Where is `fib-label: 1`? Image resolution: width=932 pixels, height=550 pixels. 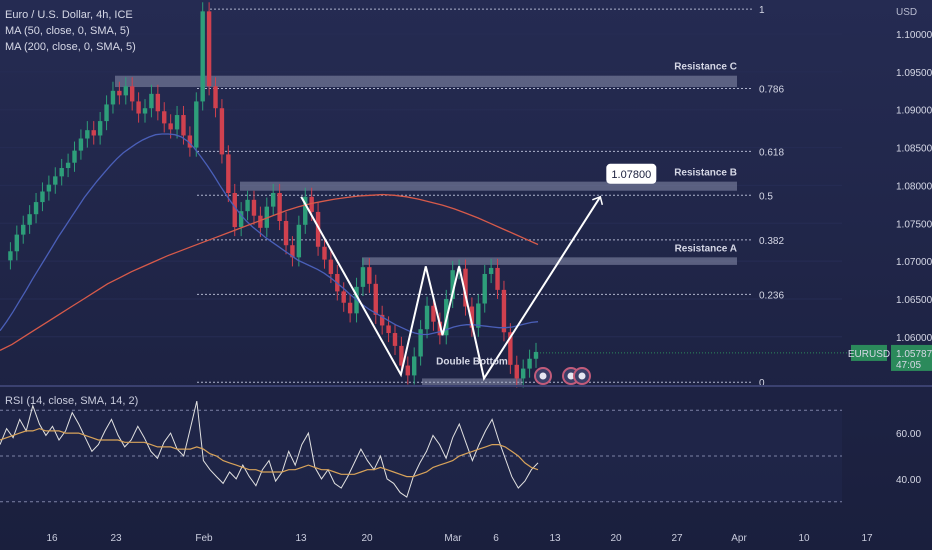 fib-label: 1 is located at coordinates (762, 10).